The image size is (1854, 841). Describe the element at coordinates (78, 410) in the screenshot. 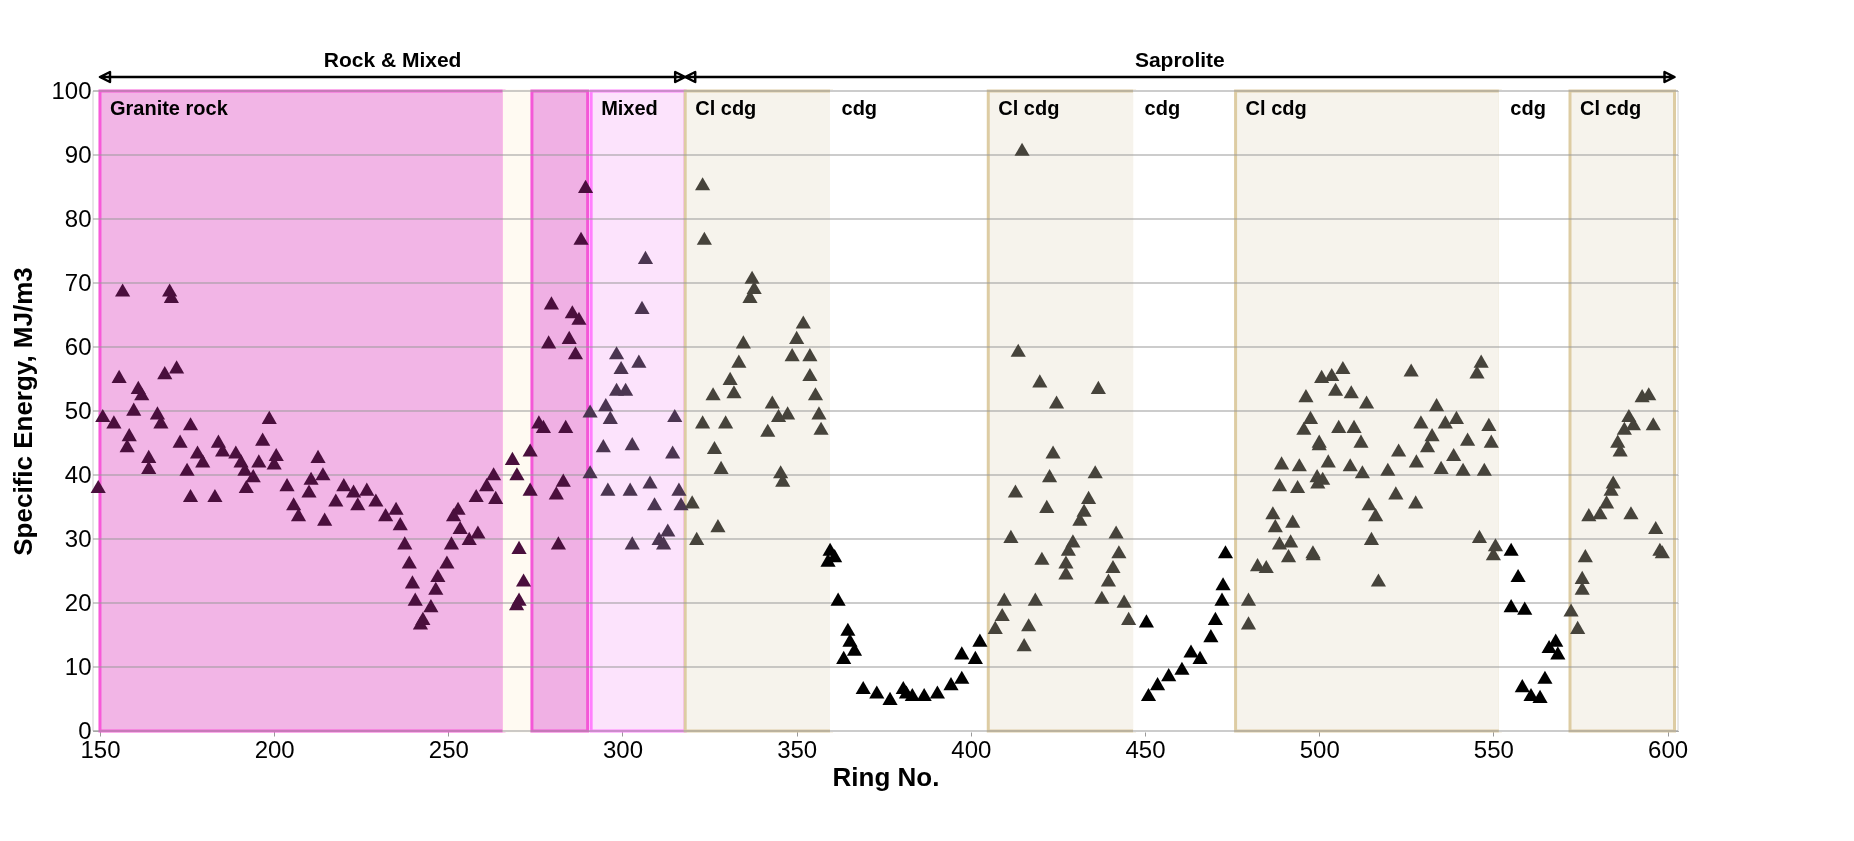

I see `y-tick-label: 50` at that location.